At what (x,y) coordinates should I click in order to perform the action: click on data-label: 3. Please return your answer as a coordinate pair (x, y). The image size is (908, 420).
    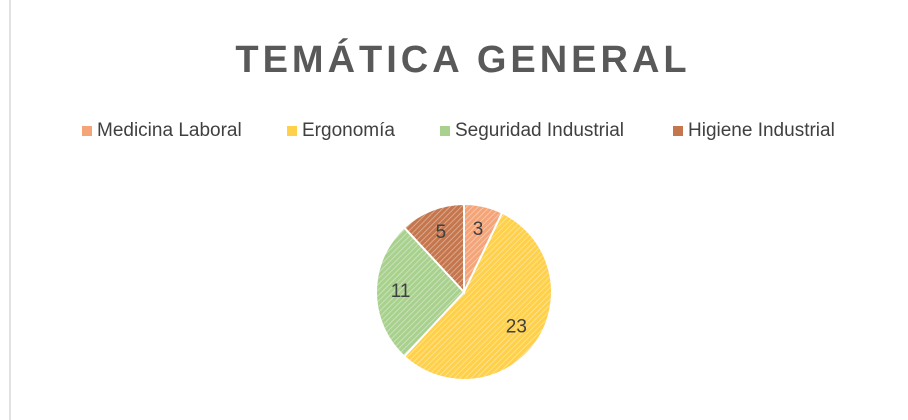
    Looking at the image, I should click on (478, 229).